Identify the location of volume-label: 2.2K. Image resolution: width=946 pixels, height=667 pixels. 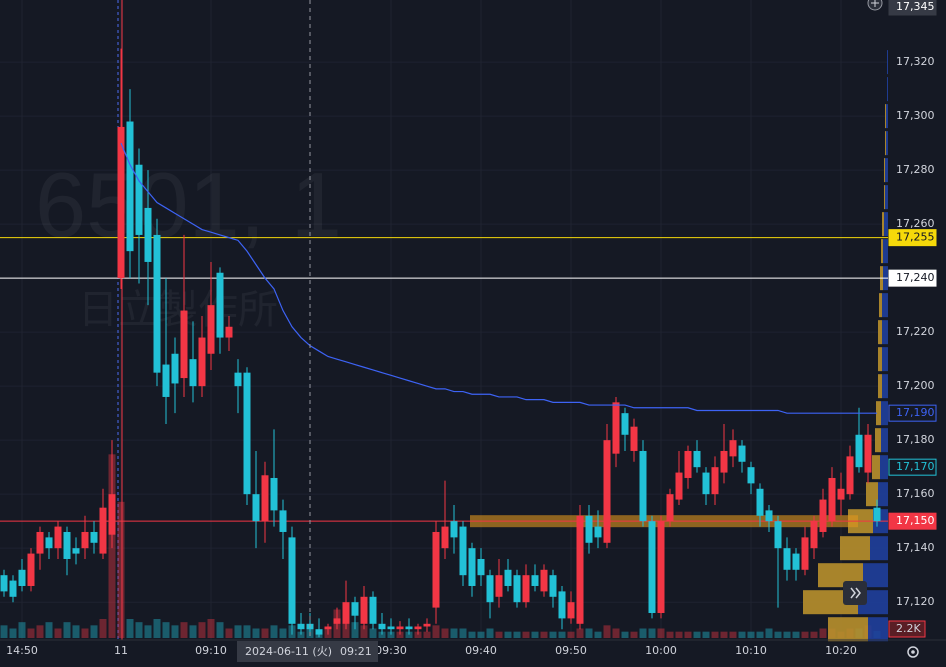
(908, 628).